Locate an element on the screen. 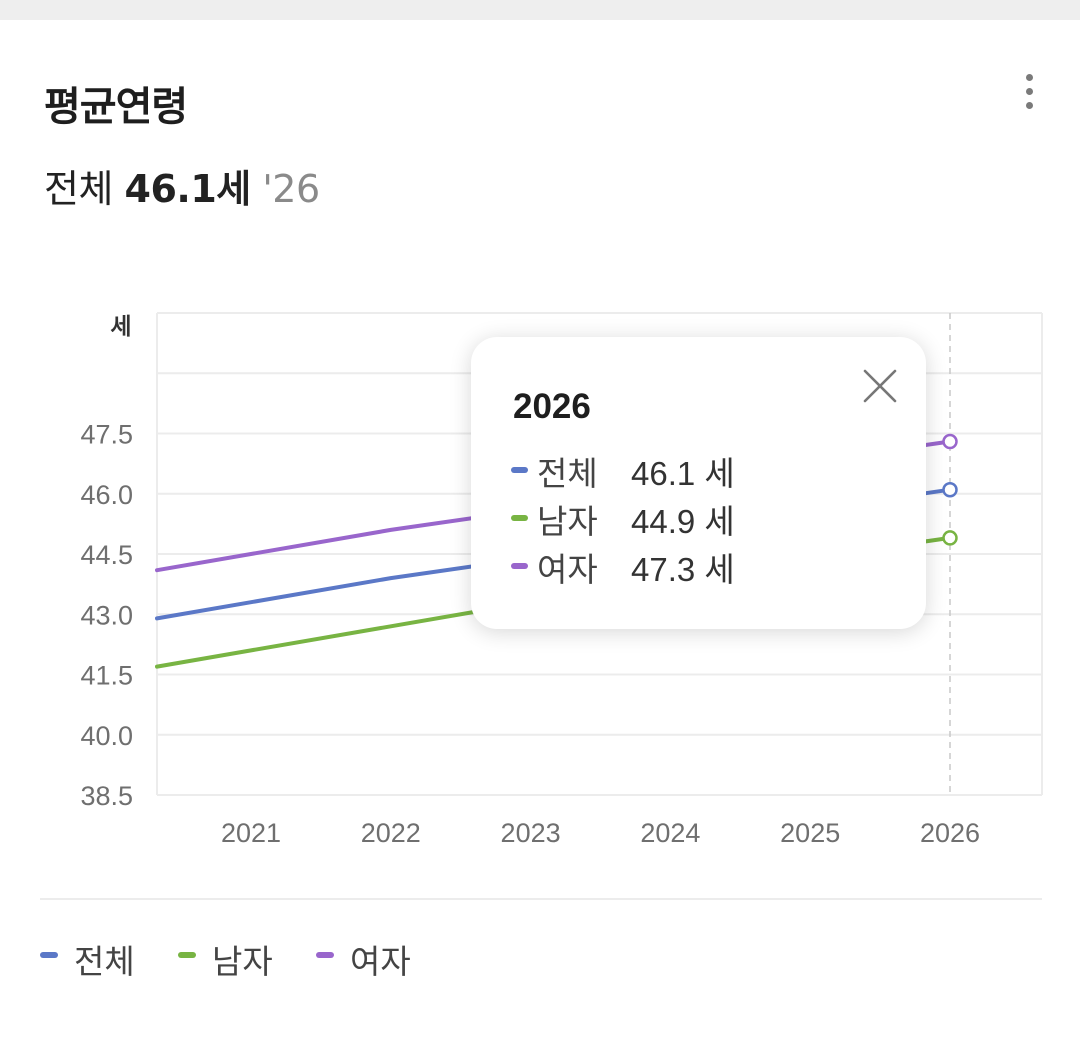  x-tick-label: 2026 is located at coordinates (950, 833).